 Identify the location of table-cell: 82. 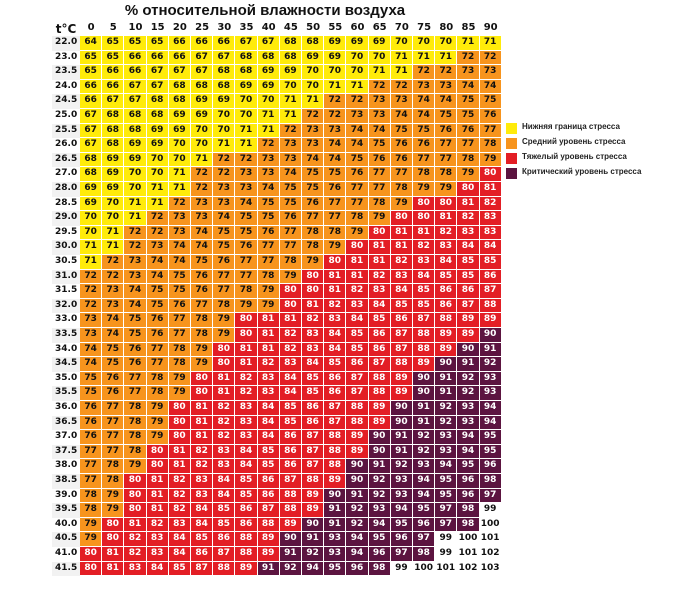
(179, 510).